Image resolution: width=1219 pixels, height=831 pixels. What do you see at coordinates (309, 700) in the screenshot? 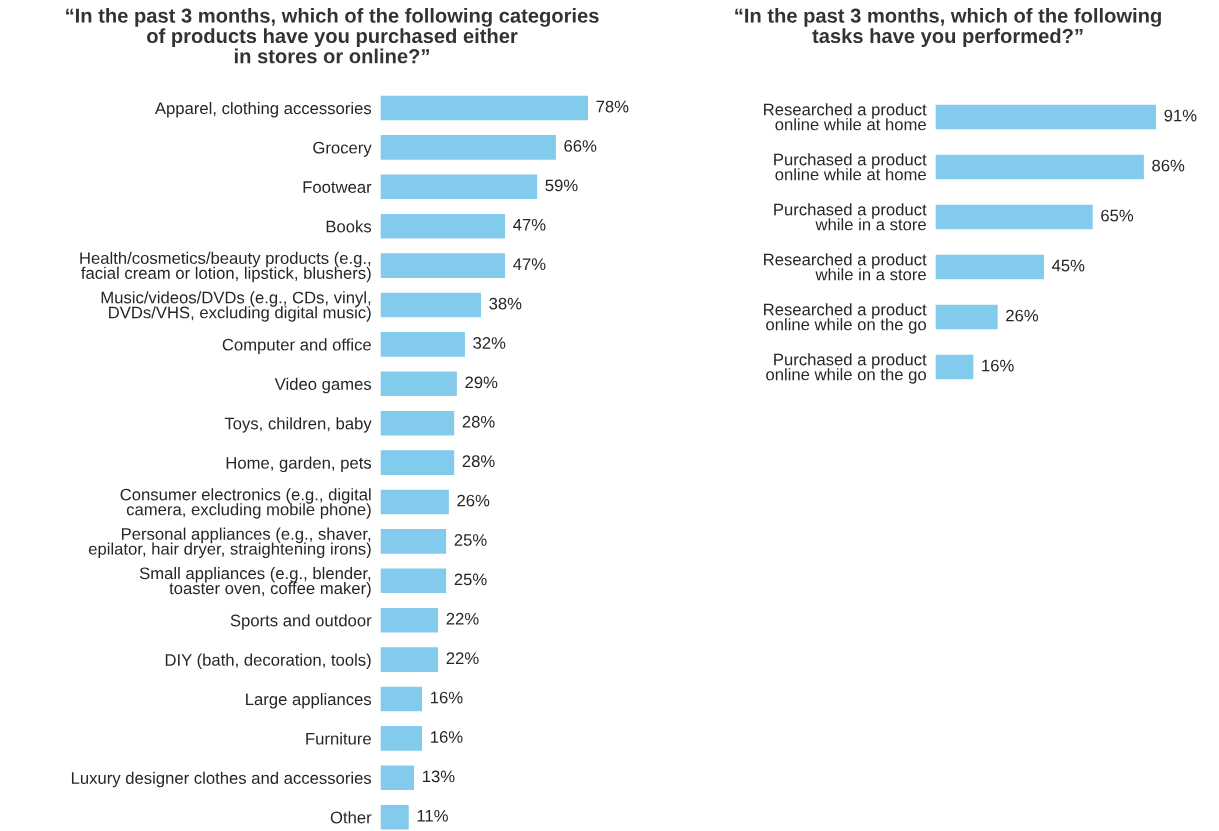
I see `y-tick-label: Large appliances` at bounding box center [309, 700].